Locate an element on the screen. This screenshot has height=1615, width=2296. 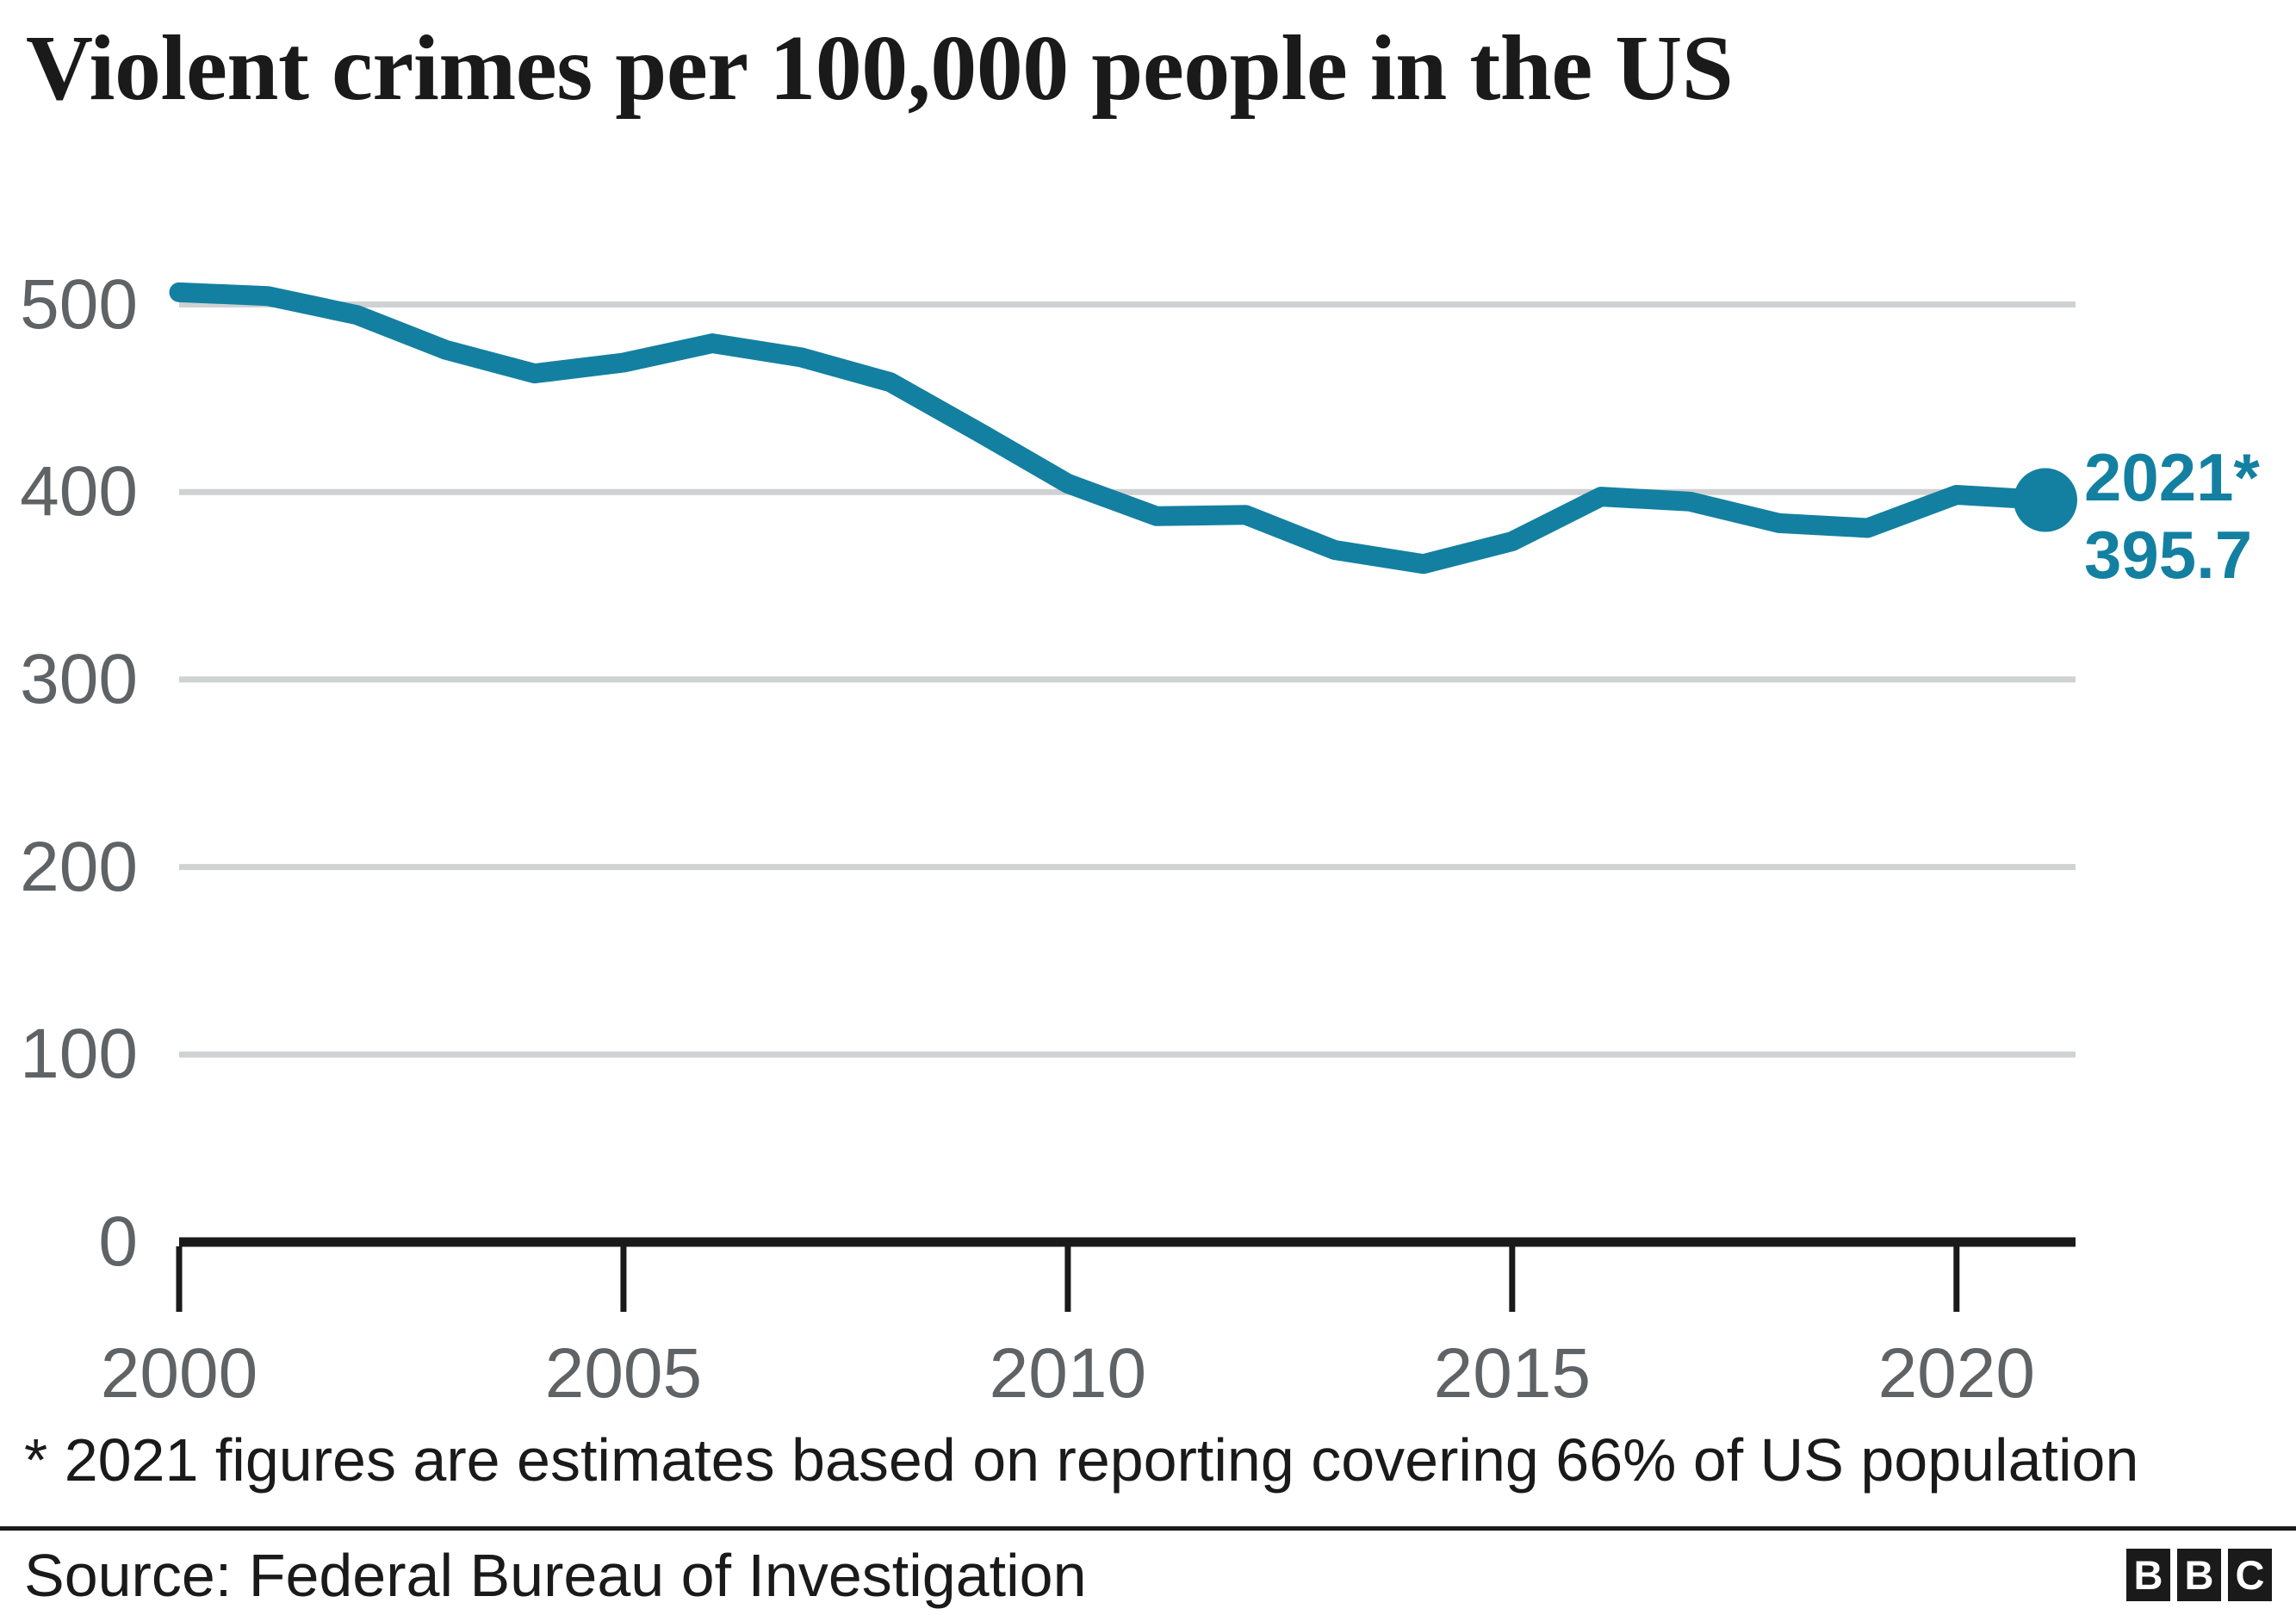
annotation-value: 395.7 is located at coordinates (2168, 554).